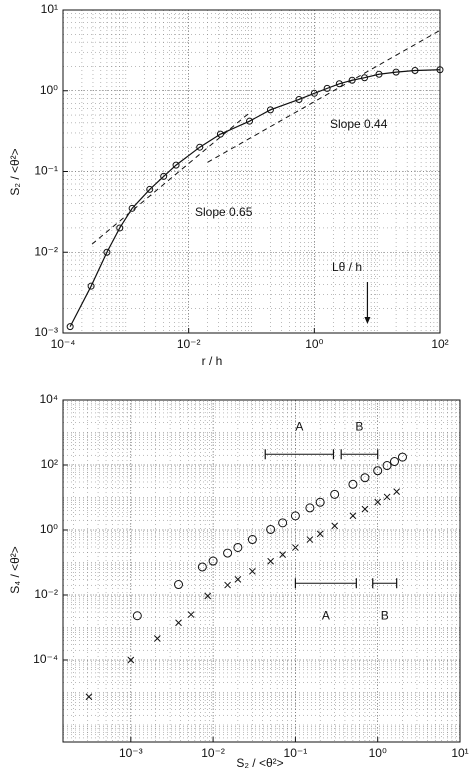  What do you see at coordinates (259, 763) in the screenshot?
I see `x-axis-label: S₂ / <θ²>` at bounding box center [259, 763].